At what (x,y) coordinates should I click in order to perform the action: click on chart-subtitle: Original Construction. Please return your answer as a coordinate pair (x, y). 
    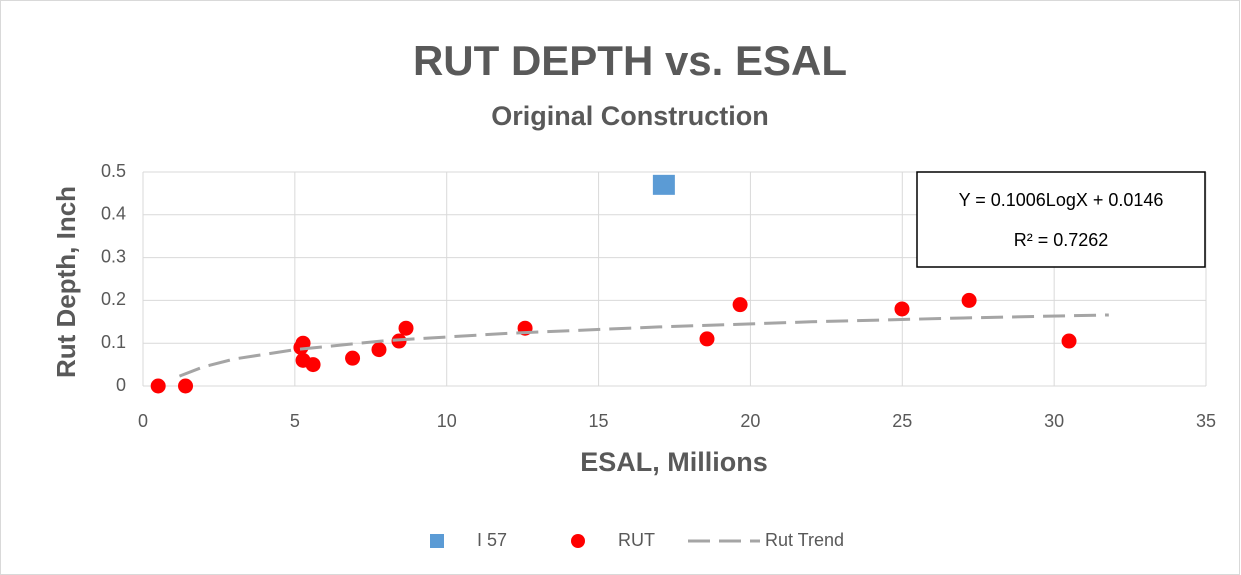
    Looking at the image, I should click on (630, 116).